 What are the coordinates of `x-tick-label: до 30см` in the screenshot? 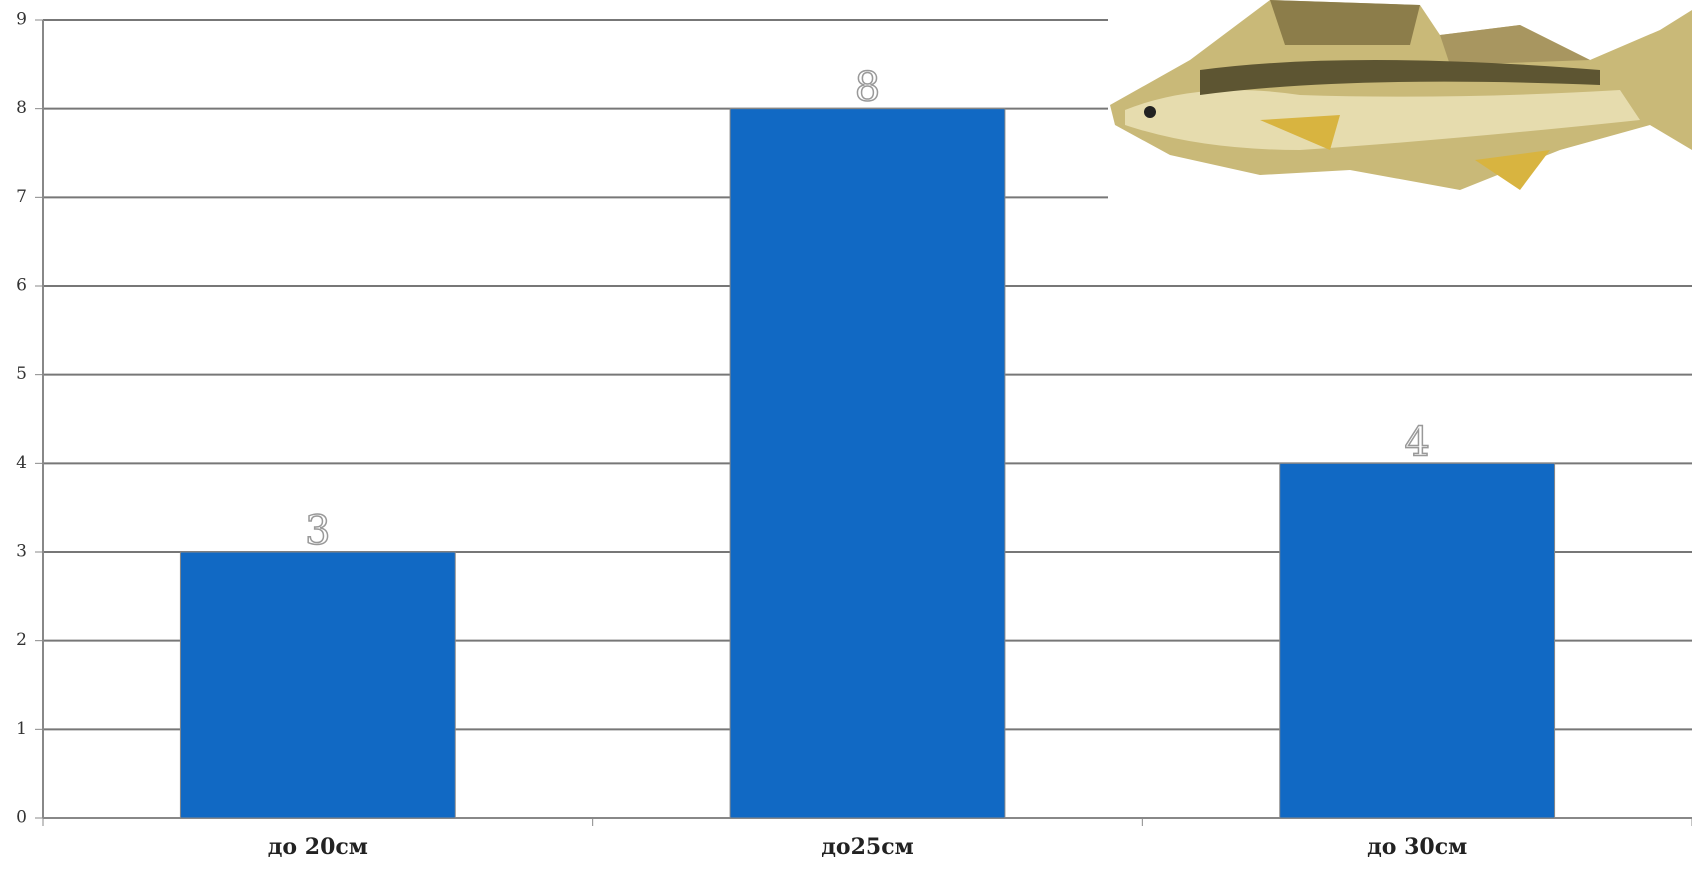 It's located at (1417, 847).